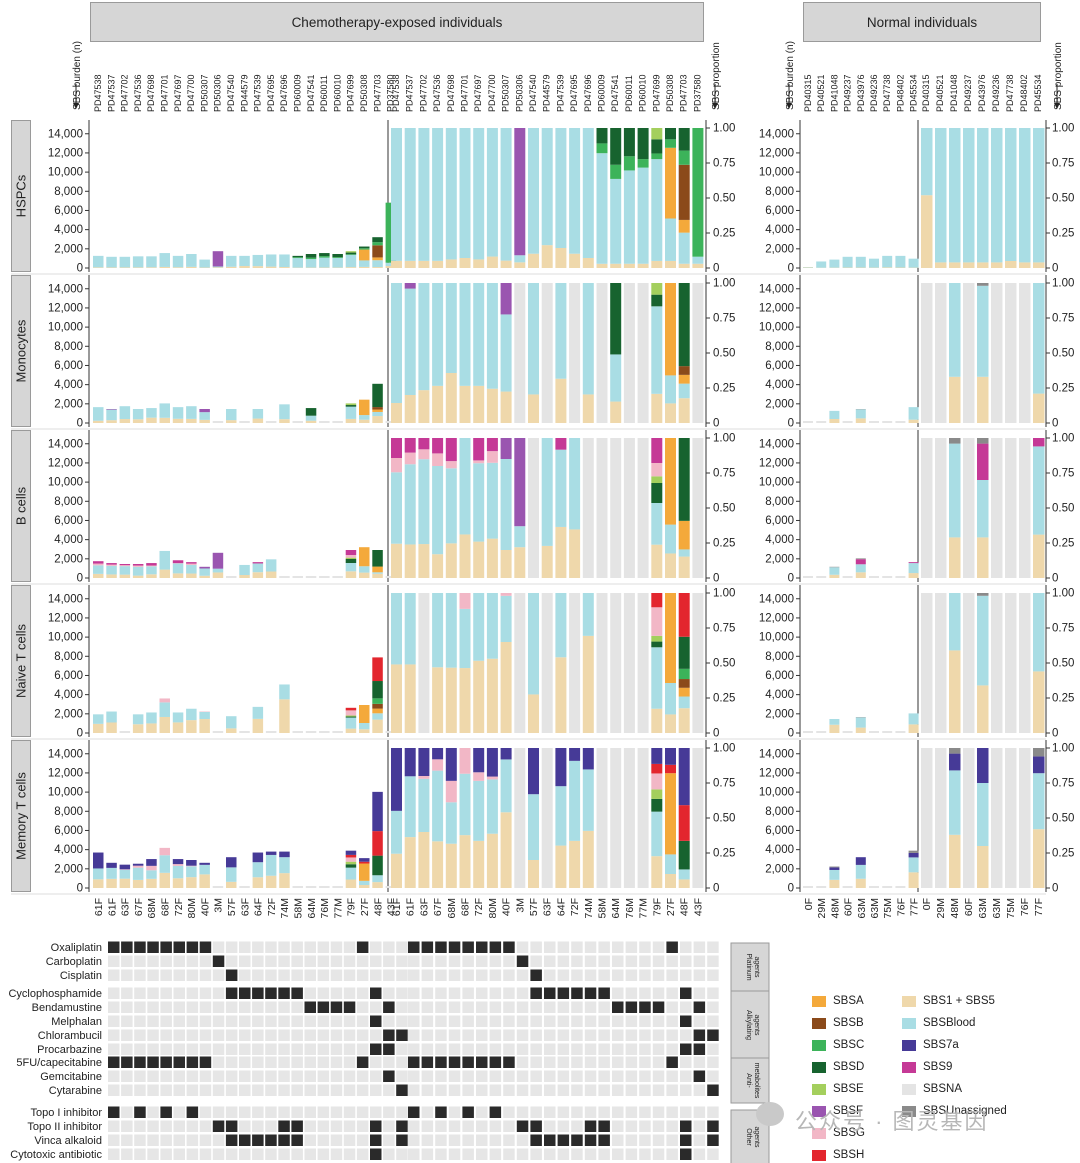 The height and width of the screenshot is (1163, 1080). What do you see at coordinates (75, 1091) in the screenshot?
I see `drug-label: Cytarabine` at bounding box center [75, 1091].